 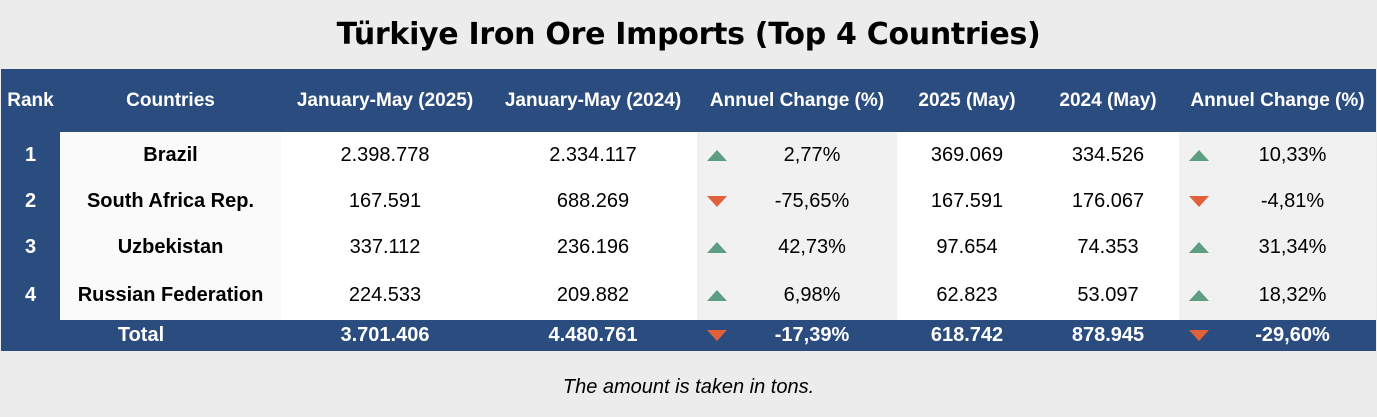 What do you see at coordinates (30, 100) in the screenshot?
I see `header-rank: Rank` at bounding box center [30, 100].